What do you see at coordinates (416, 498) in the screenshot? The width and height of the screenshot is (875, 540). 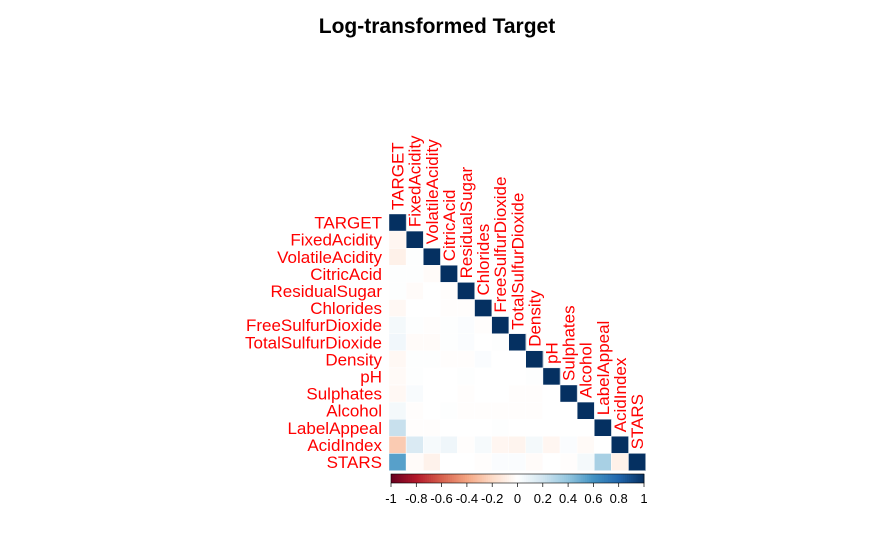 I see `colorbar-tick-label: -0.8` at bounding box center [416, 498].